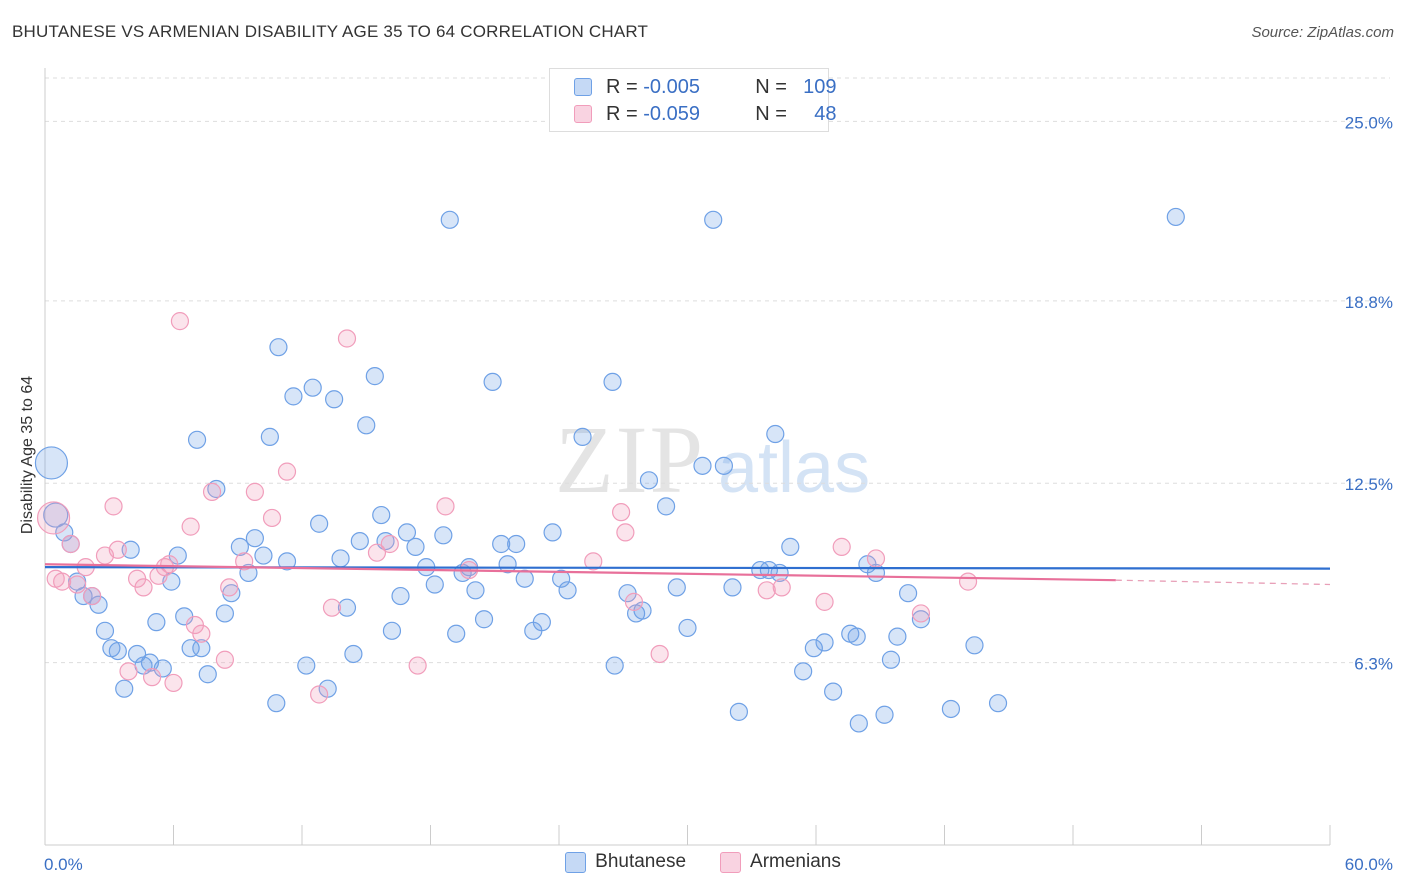  Describe the element at coordinates (1322, 32) in the screenshot. I see `source-label: Source: ZipAtlas.com` at that location.